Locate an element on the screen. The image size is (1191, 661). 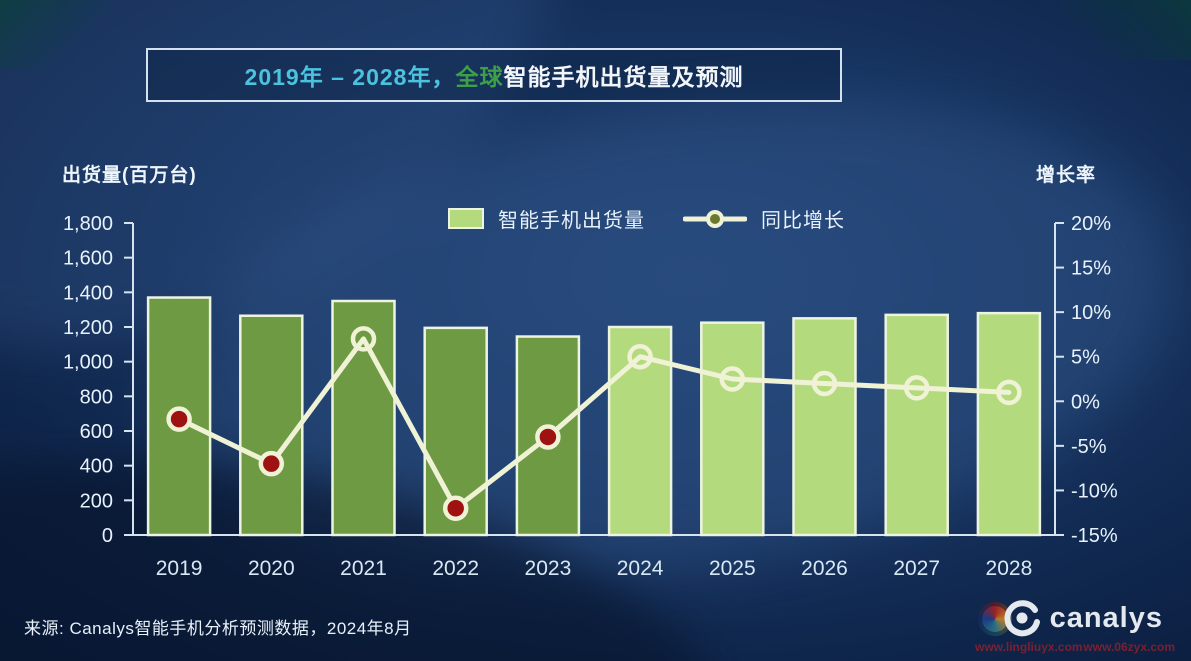
bar-2021 is located at coordinates (363, 418).